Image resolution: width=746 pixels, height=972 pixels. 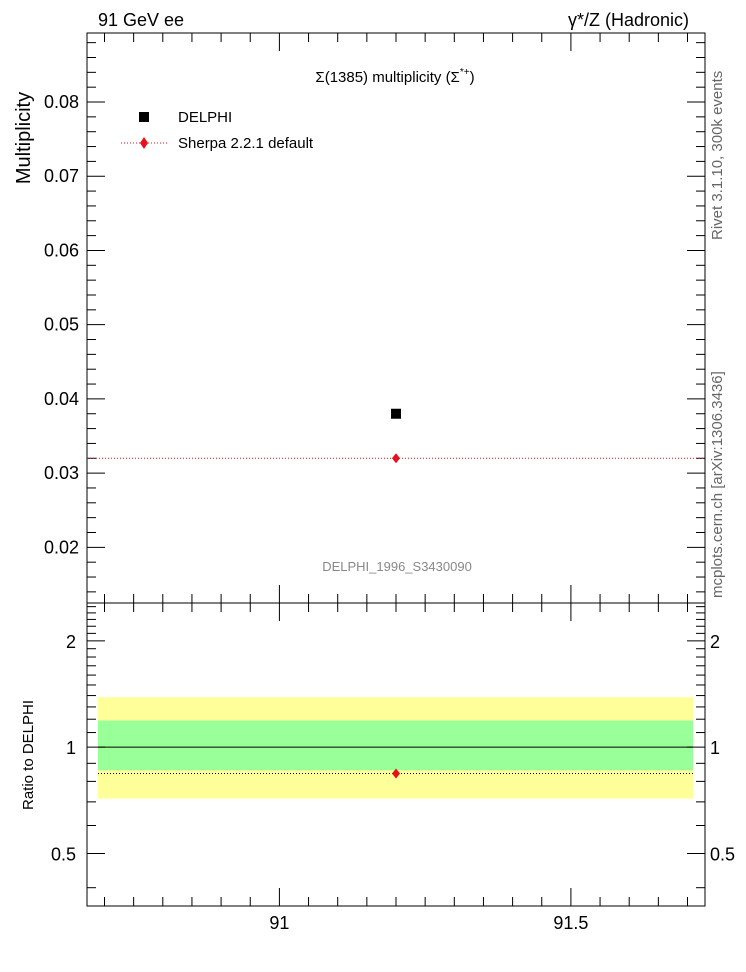 I want to click on ratio-stat-uncertainty-band, so click(x=395, y=745).